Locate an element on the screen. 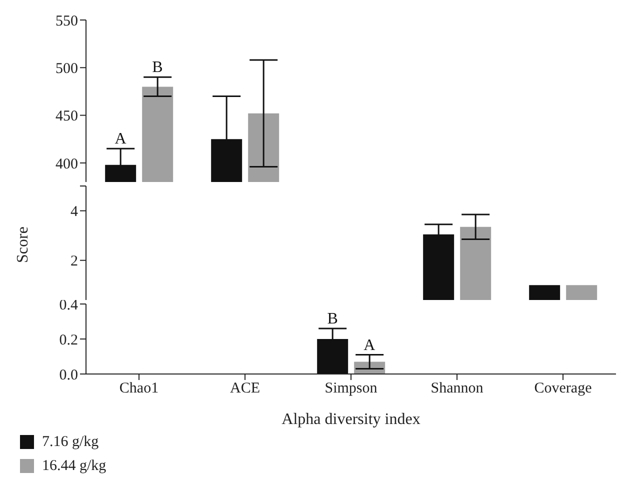 The width and height of the screenshot is (634, 493). y-tick-label: 400 is located at coordinates (67, 164).